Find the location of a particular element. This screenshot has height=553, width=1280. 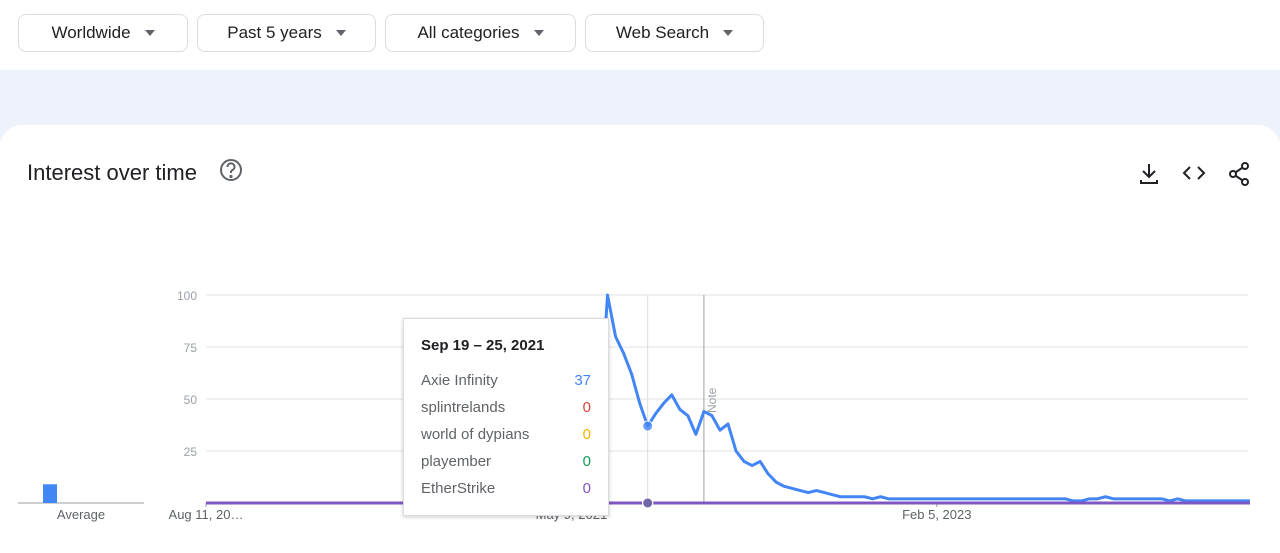

tooltip-row: Axie Infinity 37 is located at coordinates (506, 380).